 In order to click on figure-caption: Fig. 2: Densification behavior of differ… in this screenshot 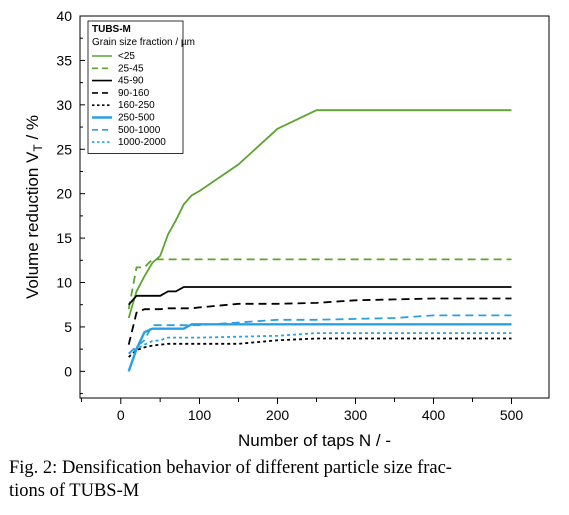, I will do `click(285, 480)`.